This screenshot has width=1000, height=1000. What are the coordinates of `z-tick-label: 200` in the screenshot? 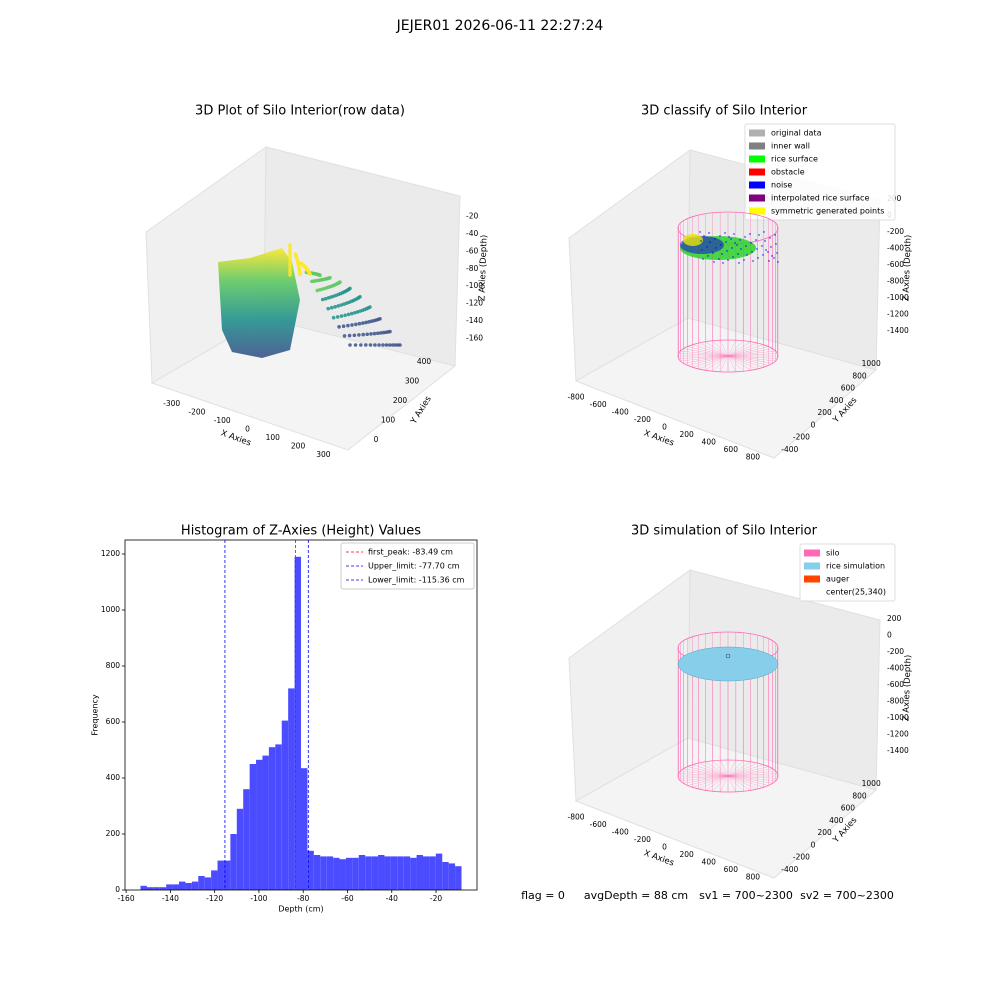 It's located at (894, 618).